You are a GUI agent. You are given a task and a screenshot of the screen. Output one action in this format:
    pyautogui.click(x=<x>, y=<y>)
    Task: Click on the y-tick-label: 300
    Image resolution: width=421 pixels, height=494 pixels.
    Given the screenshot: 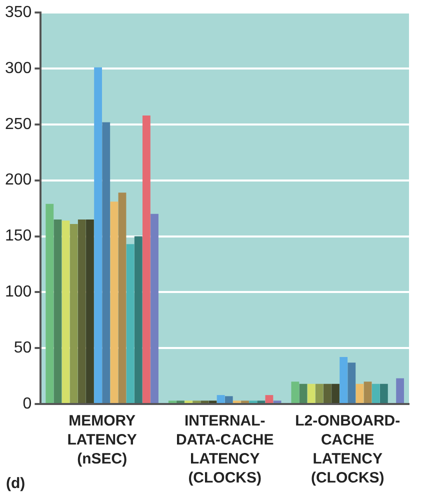 What is the action you would take?
    pyautogui.click(x=18, y=68)
    